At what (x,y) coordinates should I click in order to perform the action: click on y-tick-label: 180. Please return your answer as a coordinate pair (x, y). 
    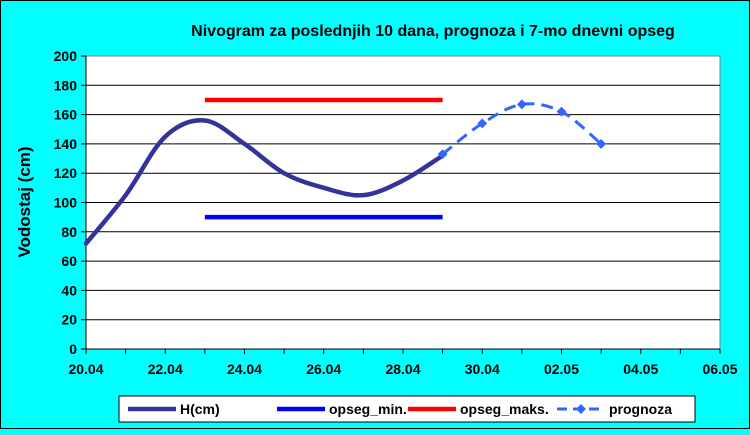
    Looking at the image, I should click on (66, 85).